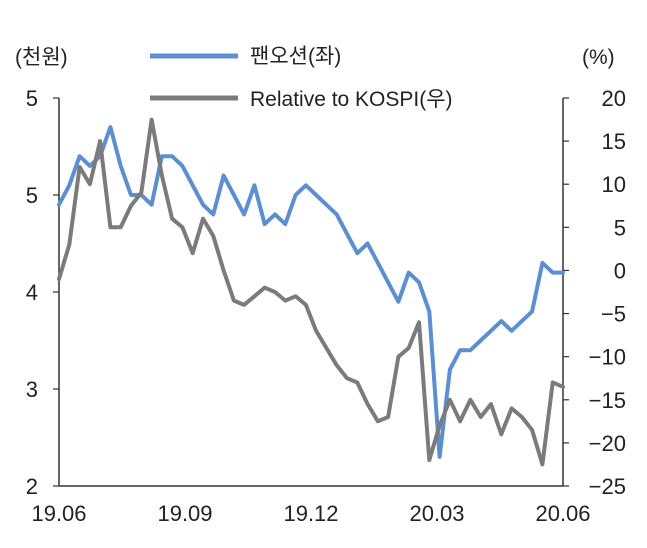 The height and width of the screenshot is (548, 647). Describe the element at coordinates (41, 57) in the screenshot. I see `left-axis-unit: (천원)` at that location.